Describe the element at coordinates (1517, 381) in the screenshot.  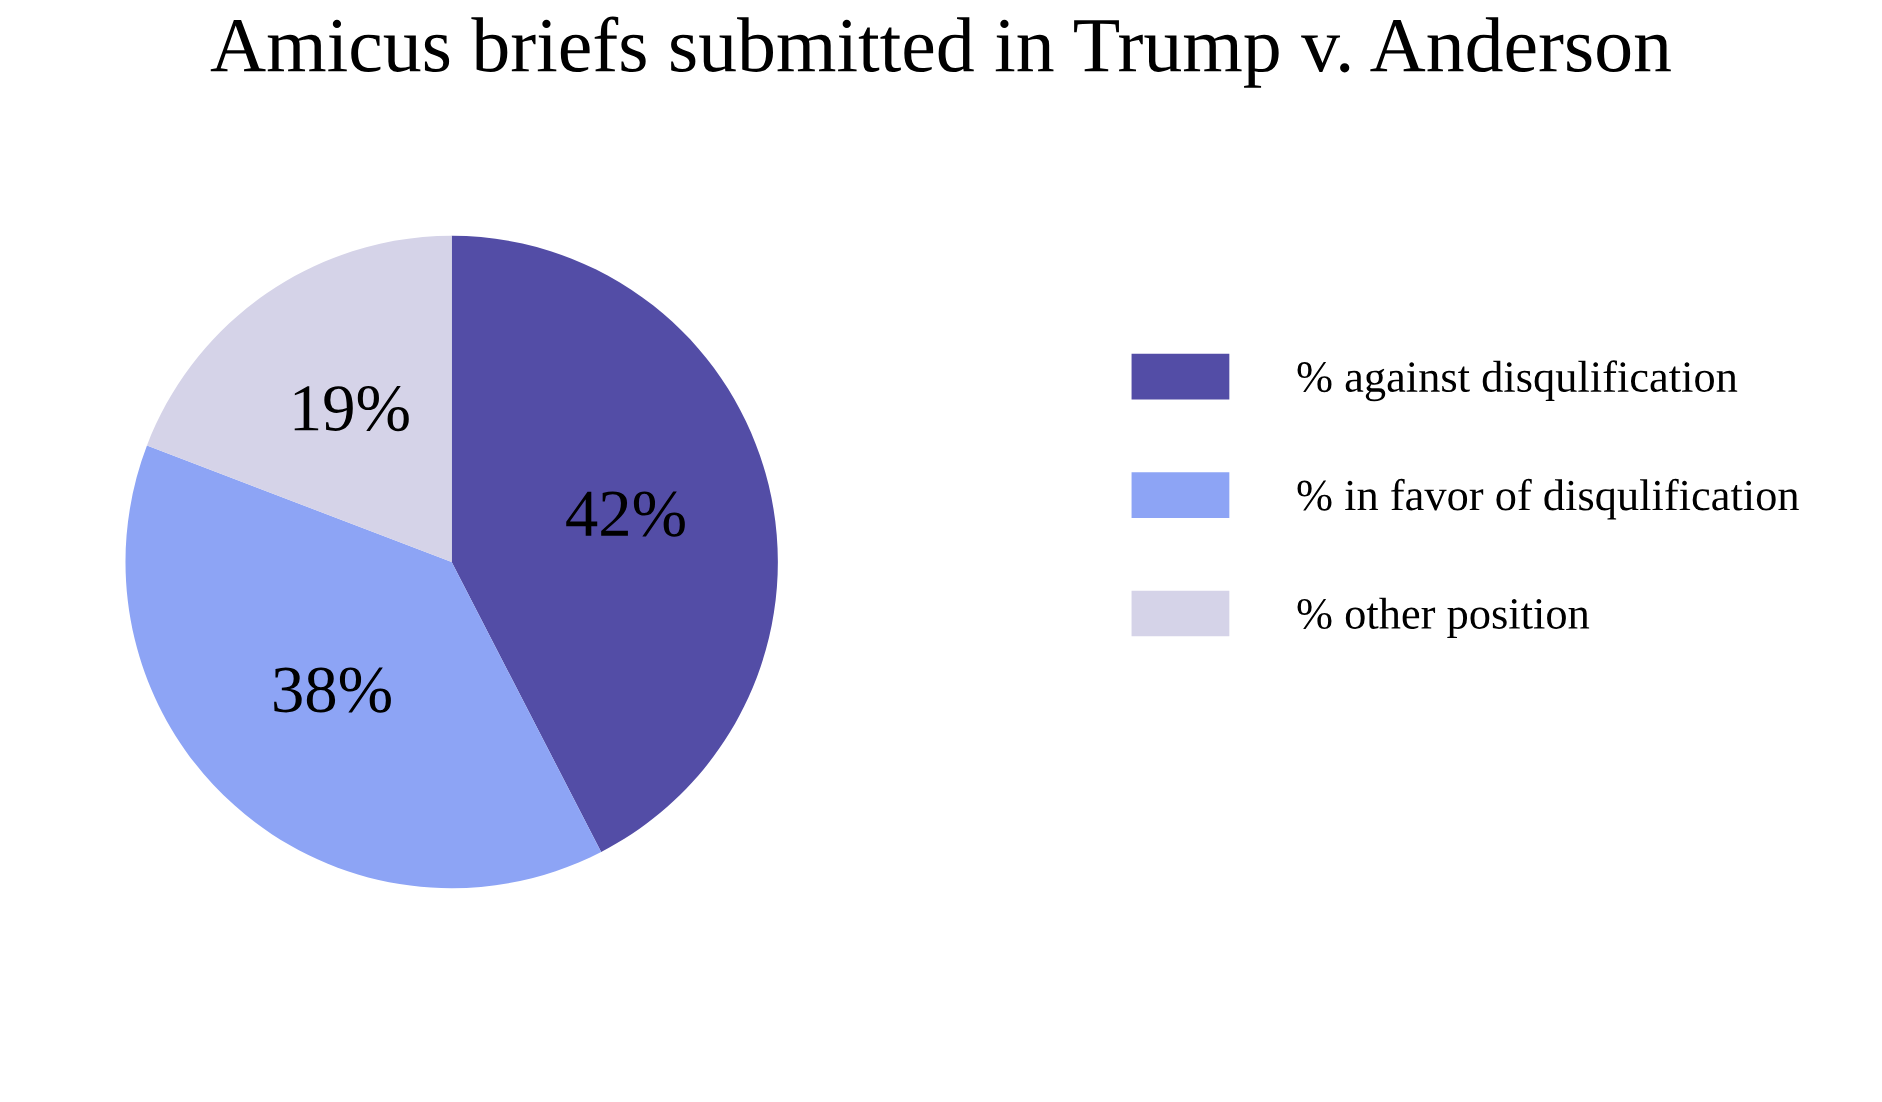
I see `legend-label: % against disqulification` at that location.